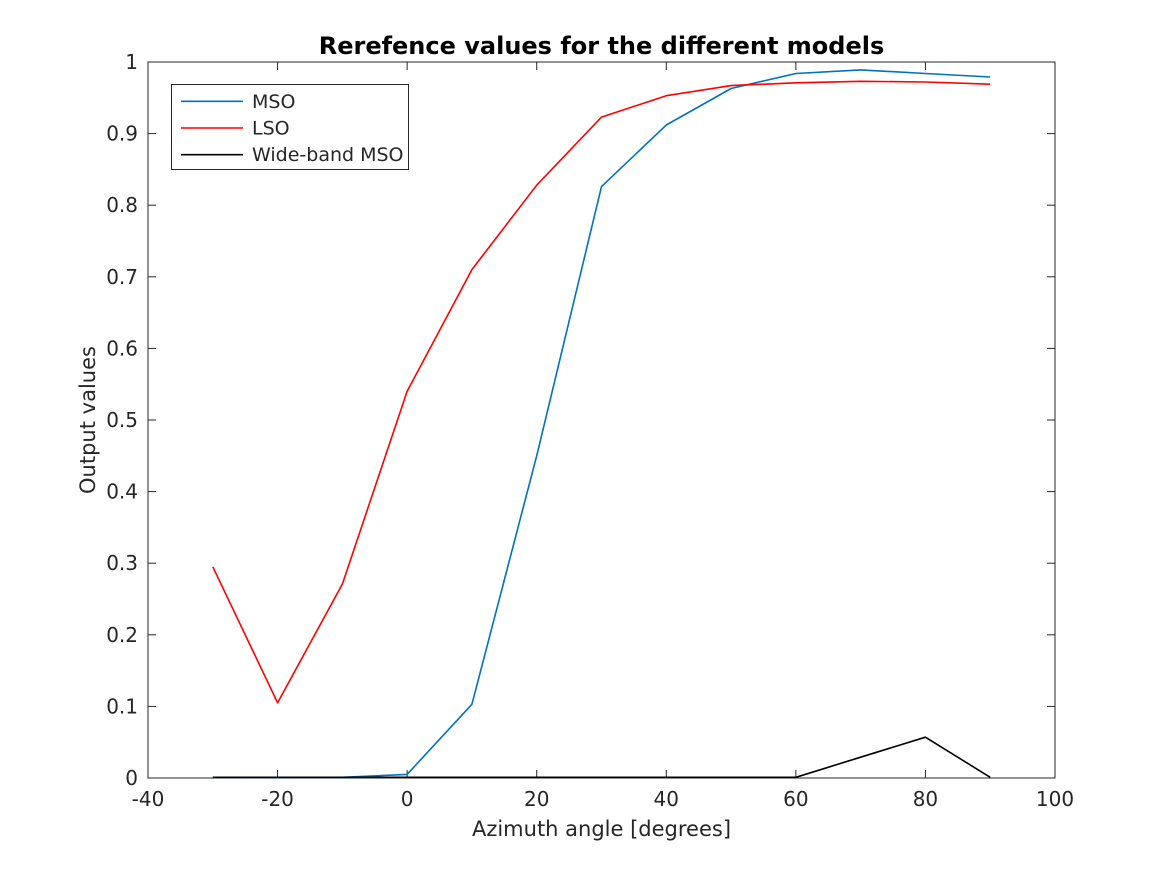 The image size is (1167, 875). I want to click on x-tick-label: 60, so click(795, 799).